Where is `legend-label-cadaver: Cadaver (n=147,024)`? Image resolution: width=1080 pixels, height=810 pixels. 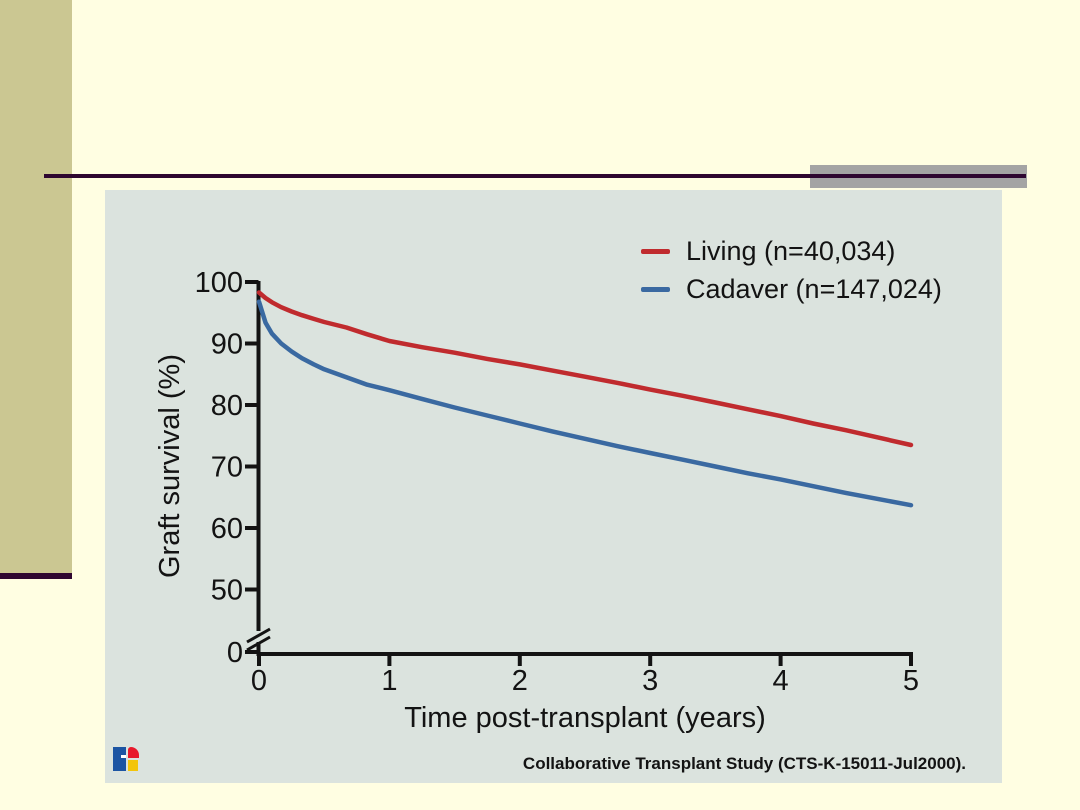
legend-label-cadaver: Cadaver (n=147,024) is located at coordinates (814, 288).